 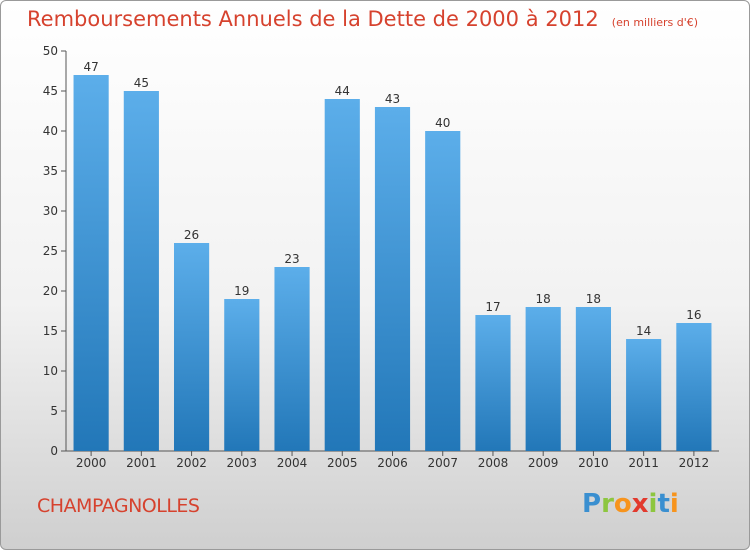 I want to click on logo-letter: P, so click(x=592, y=504).